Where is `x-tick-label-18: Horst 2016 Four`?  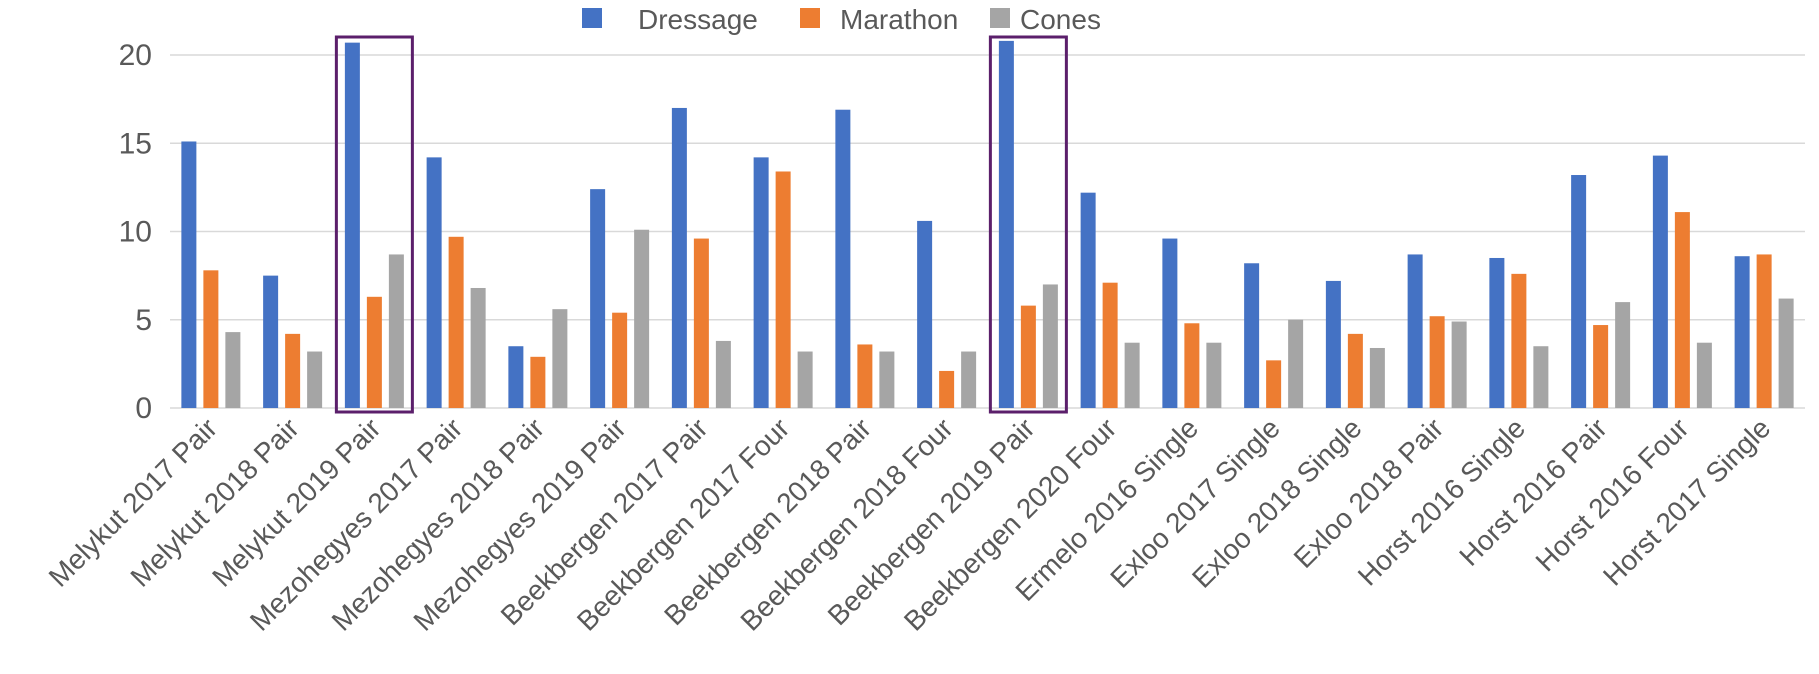 x-tick-label-18: Horst 2016 Four is located at coordinates (1612, 494).